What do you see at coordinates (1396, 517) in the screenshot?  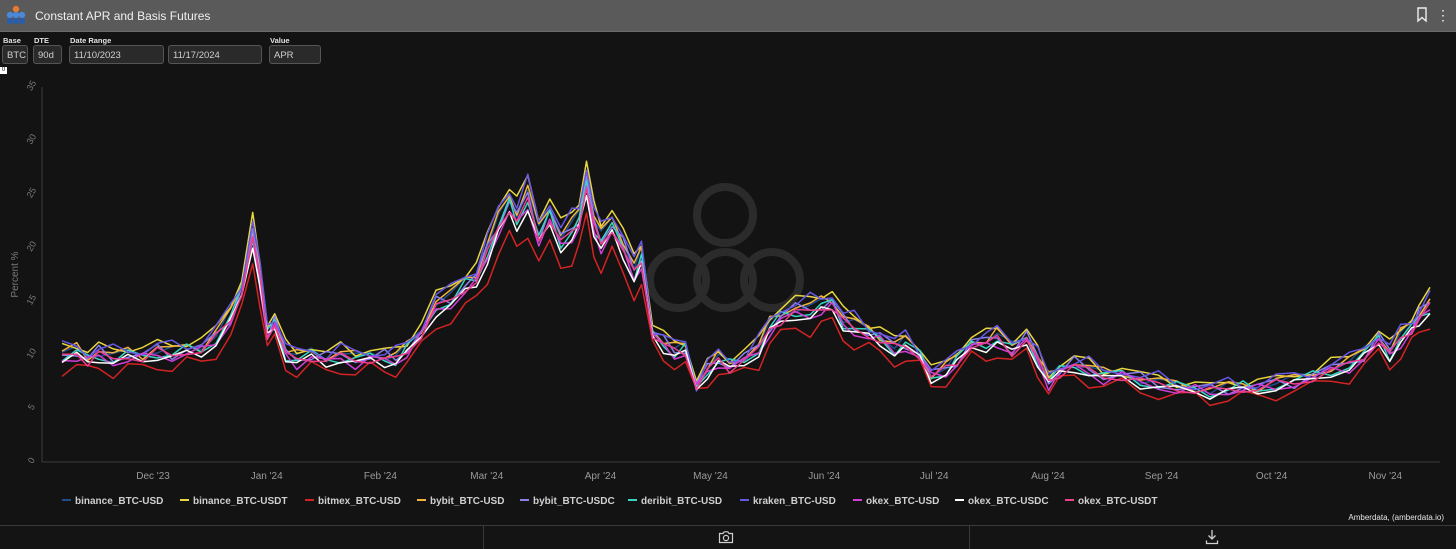 I see `source-credit: Amberdata, (amberdata.io)` at bounding box center [1396, 517].